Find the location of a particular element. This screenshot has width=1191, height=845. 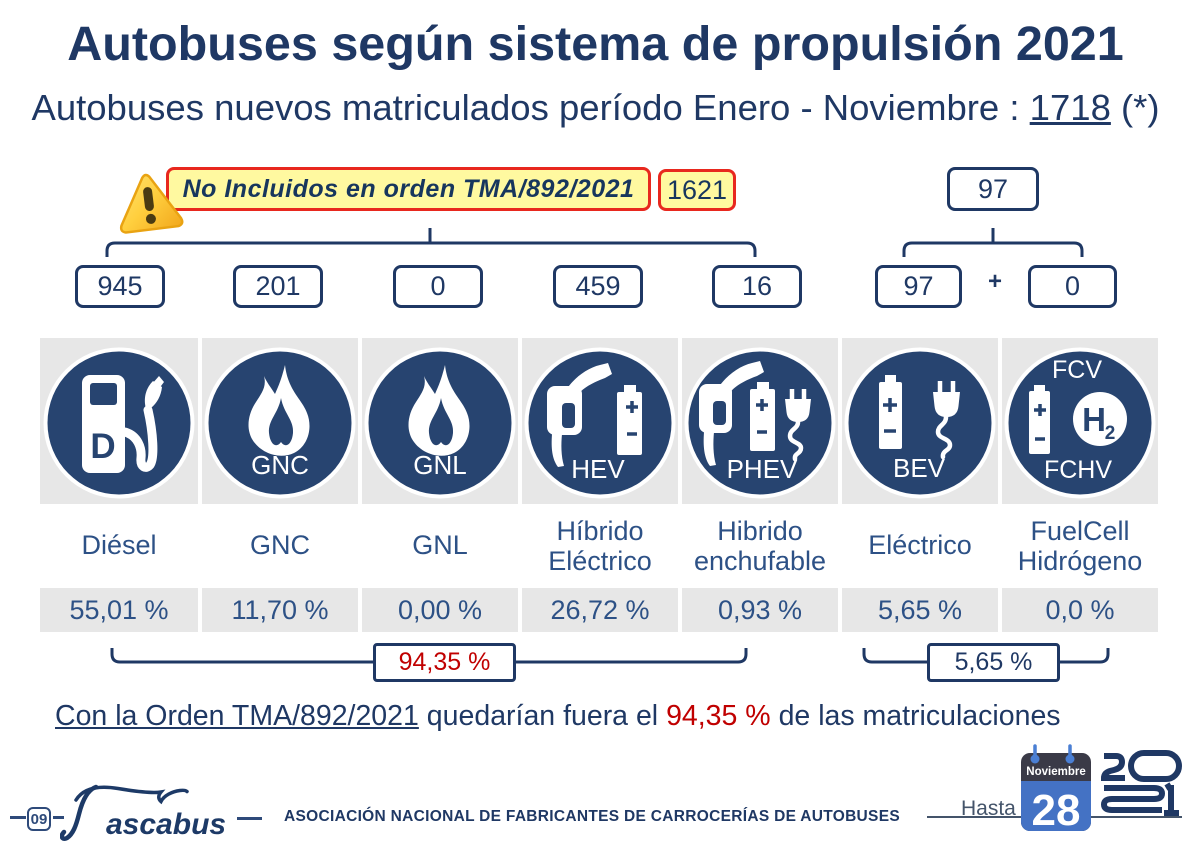

svg-text: GNL is located at coordinates (439, 465).